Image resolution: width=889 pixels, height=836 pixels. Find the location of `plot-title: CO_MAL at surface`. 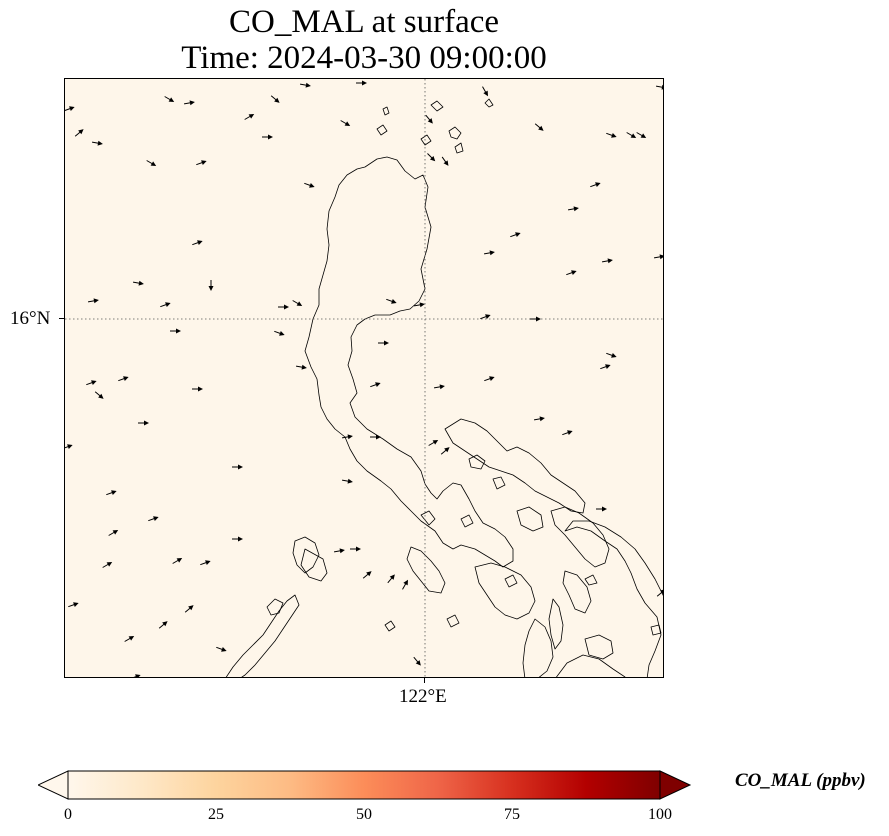

plot-title: CO_MAL at surface is located at coordinates (364, 22).